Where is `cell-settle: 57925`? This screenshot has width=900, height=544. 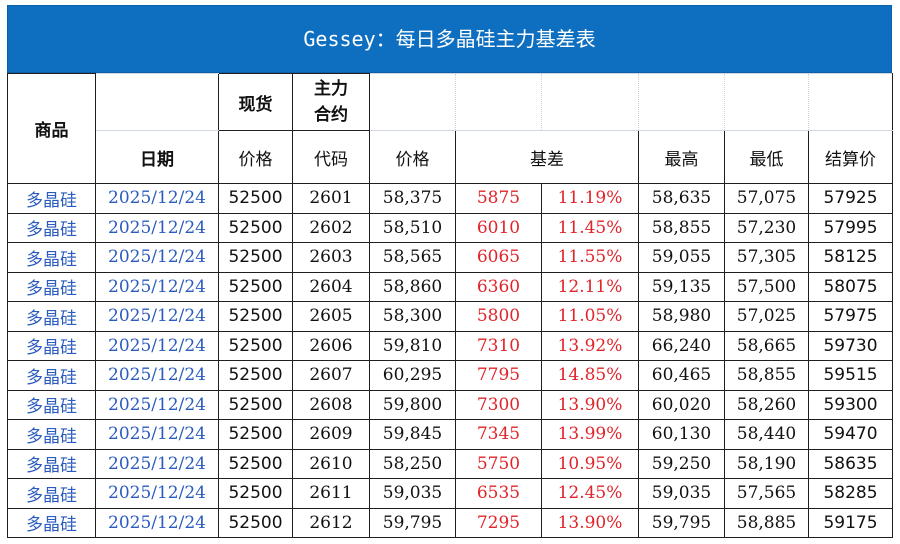
cell-settle: 57925 is located at coordinates (850, 198).